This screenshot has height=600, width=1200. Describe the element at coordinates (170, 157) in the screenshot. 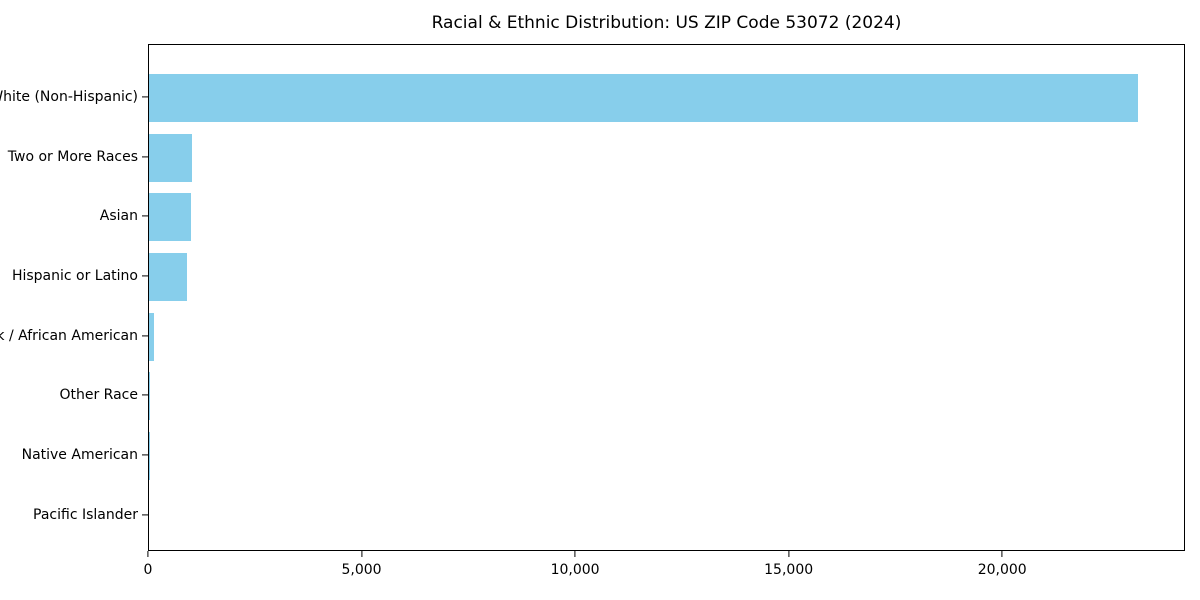

I see `bar-two-or-more-races` at that location.